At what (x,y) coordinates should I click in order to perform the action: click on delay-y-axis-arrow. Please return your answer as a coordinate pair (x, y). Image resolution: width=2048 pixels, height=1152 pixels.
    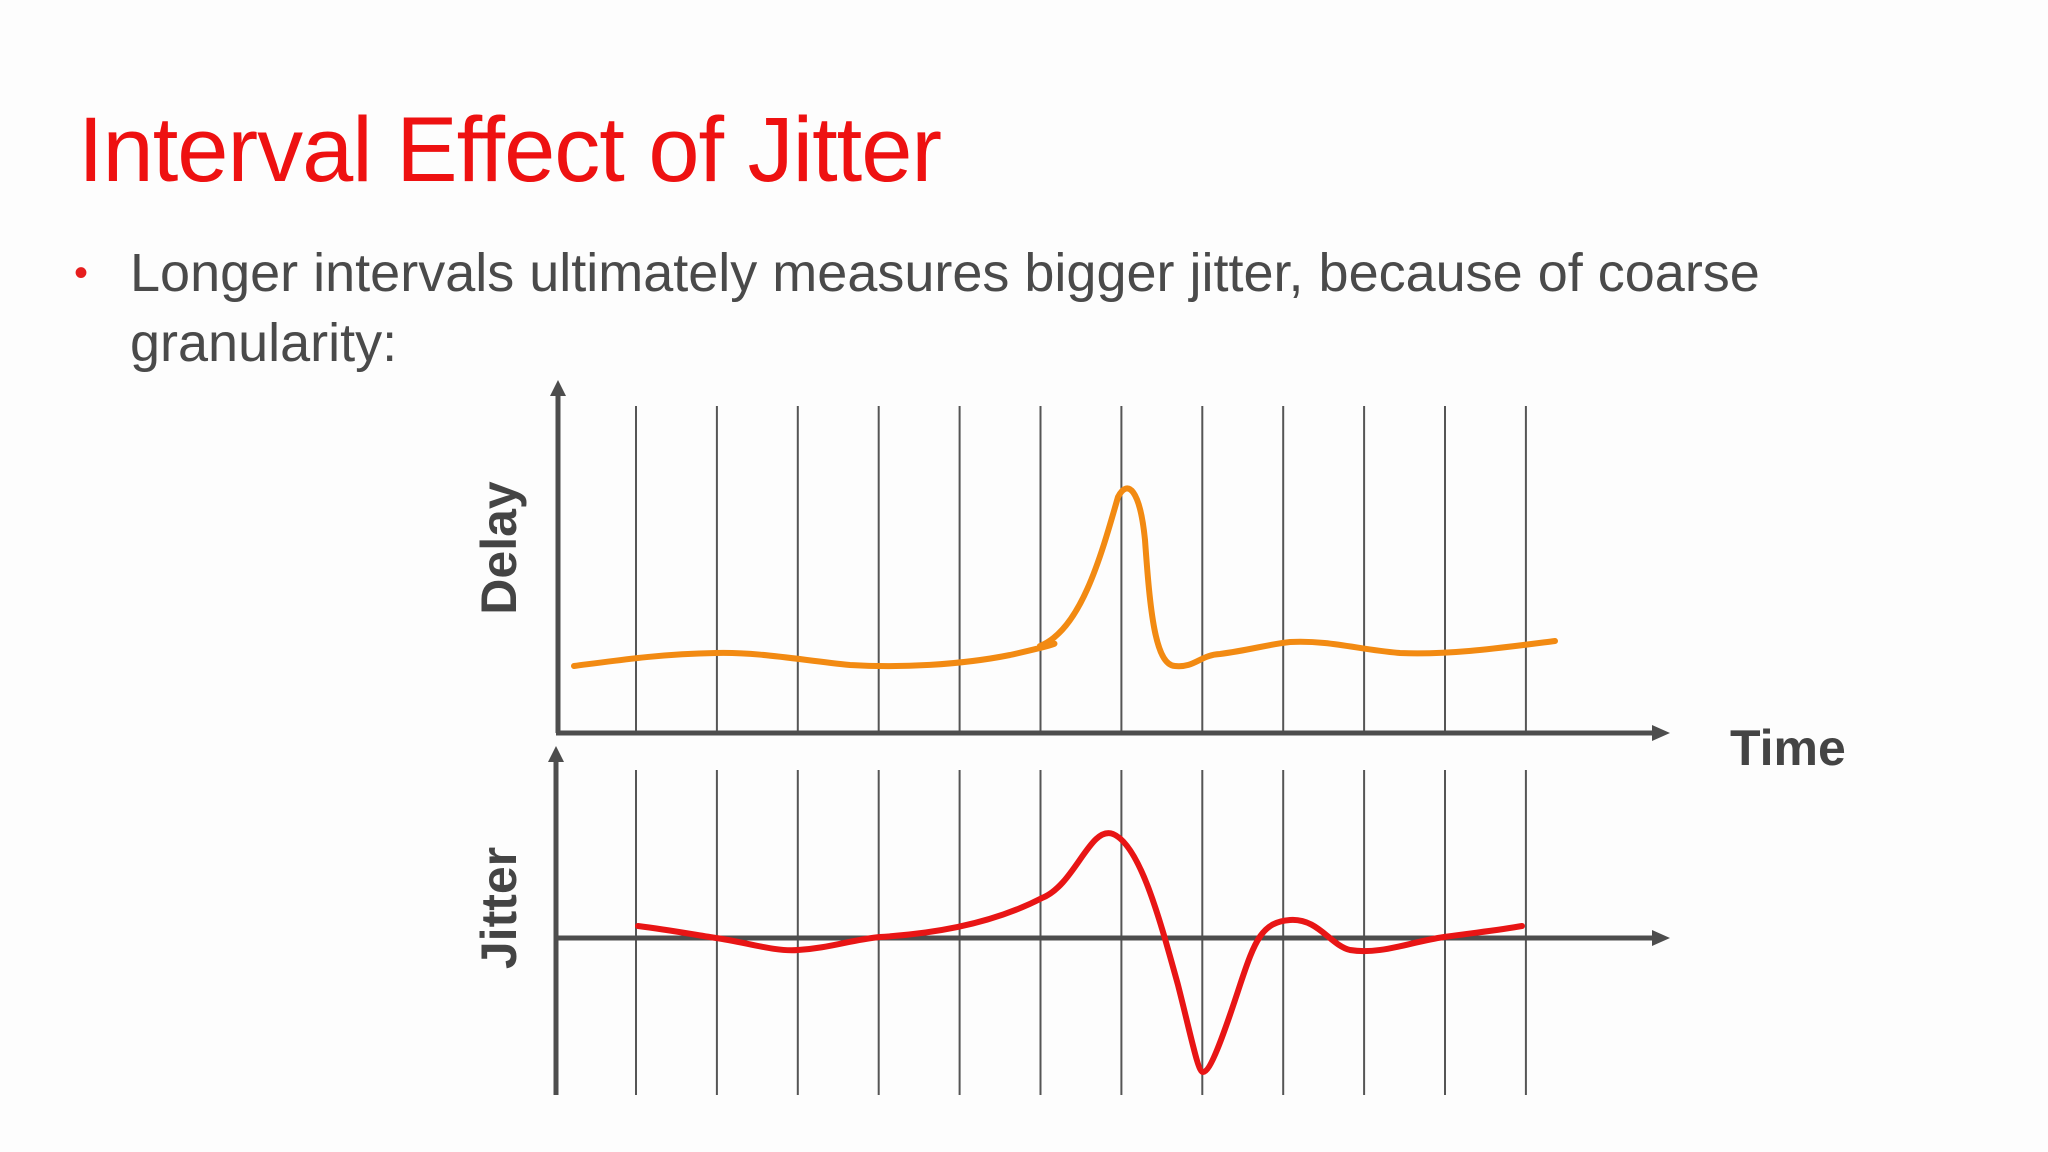
    Looking at the image, I should click on (558, 388).